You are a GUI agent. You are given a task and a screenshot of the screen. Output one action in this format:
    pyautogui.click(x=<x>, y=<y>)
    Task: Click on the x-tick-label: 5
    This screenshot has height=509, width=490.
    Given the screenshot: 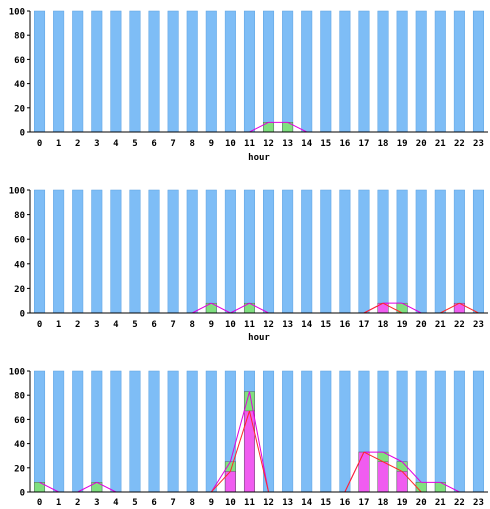 What is the action you would take?
    pyautogui.click(x=134, y=503)
    